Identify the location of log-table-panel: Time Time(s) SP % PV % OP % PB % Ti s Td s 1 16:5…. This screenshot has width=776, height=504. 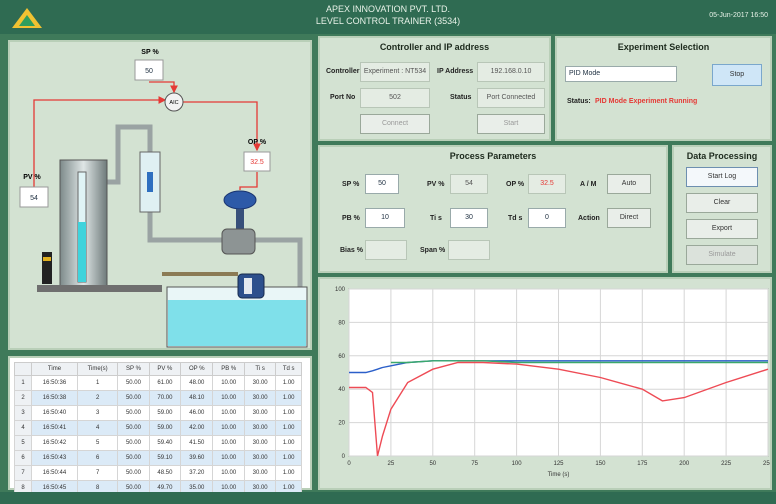
(160, 426).